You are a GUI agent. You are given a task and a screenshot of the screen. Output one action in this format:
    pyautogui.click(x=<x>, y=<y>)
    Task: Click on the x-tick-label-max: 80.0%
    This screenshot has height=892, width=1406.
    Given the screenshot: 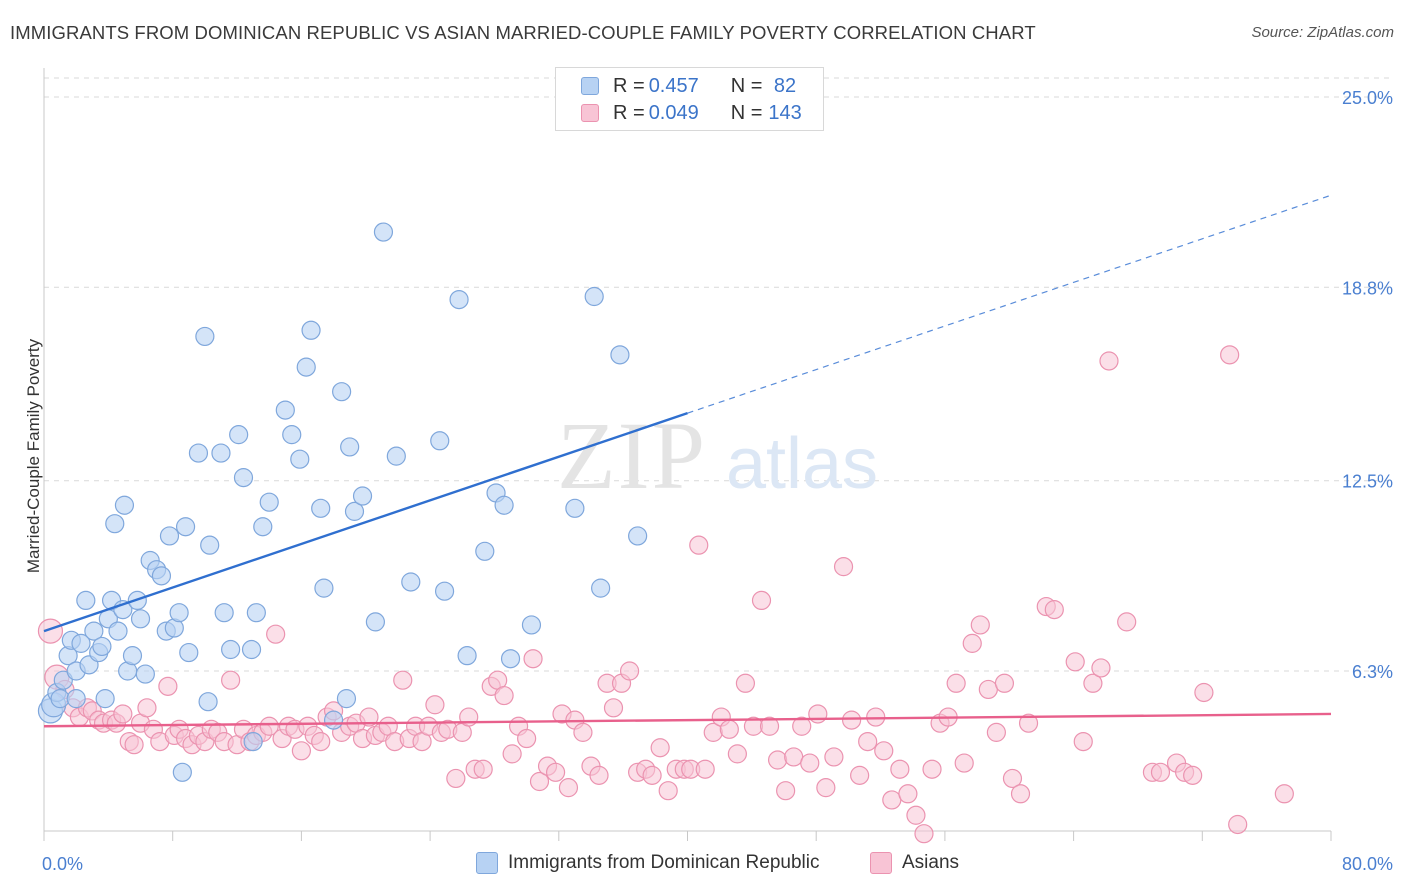 What is the action you would take?
    pyautogui.click(x=1367, y=864)
    